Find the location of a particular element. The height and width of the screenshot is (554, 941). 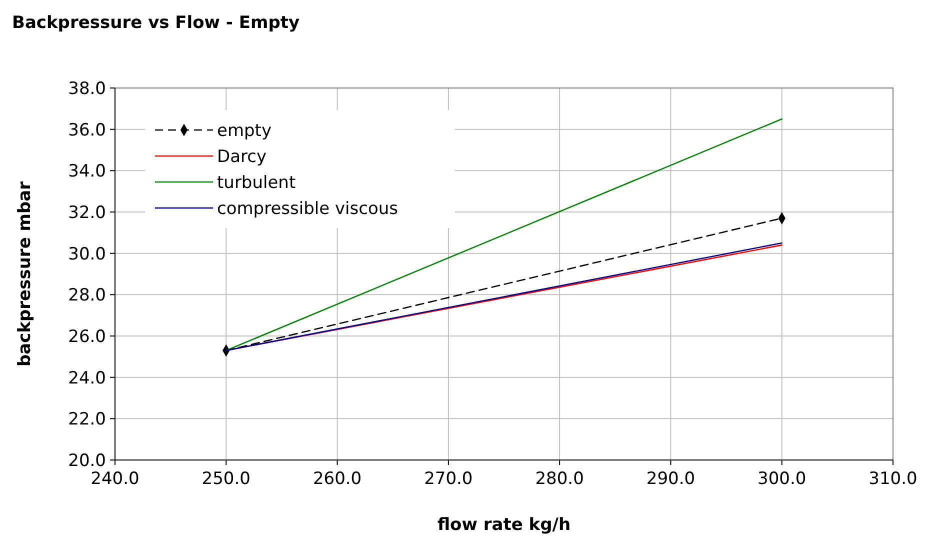

chart-title: Backpressure vs Flow - Empty is located at coordinates (156, 23).